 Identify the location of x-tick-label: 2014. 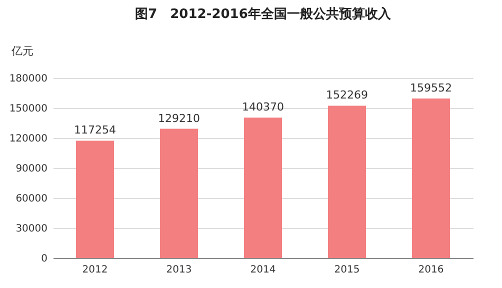
(263, 270).